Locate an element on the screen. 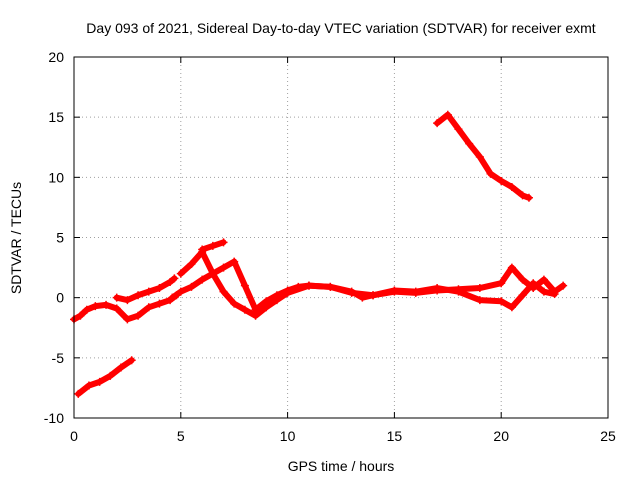 This screenshot has height=480, width=640. x-tick-label: 5 is located at coordinates (181, 436).